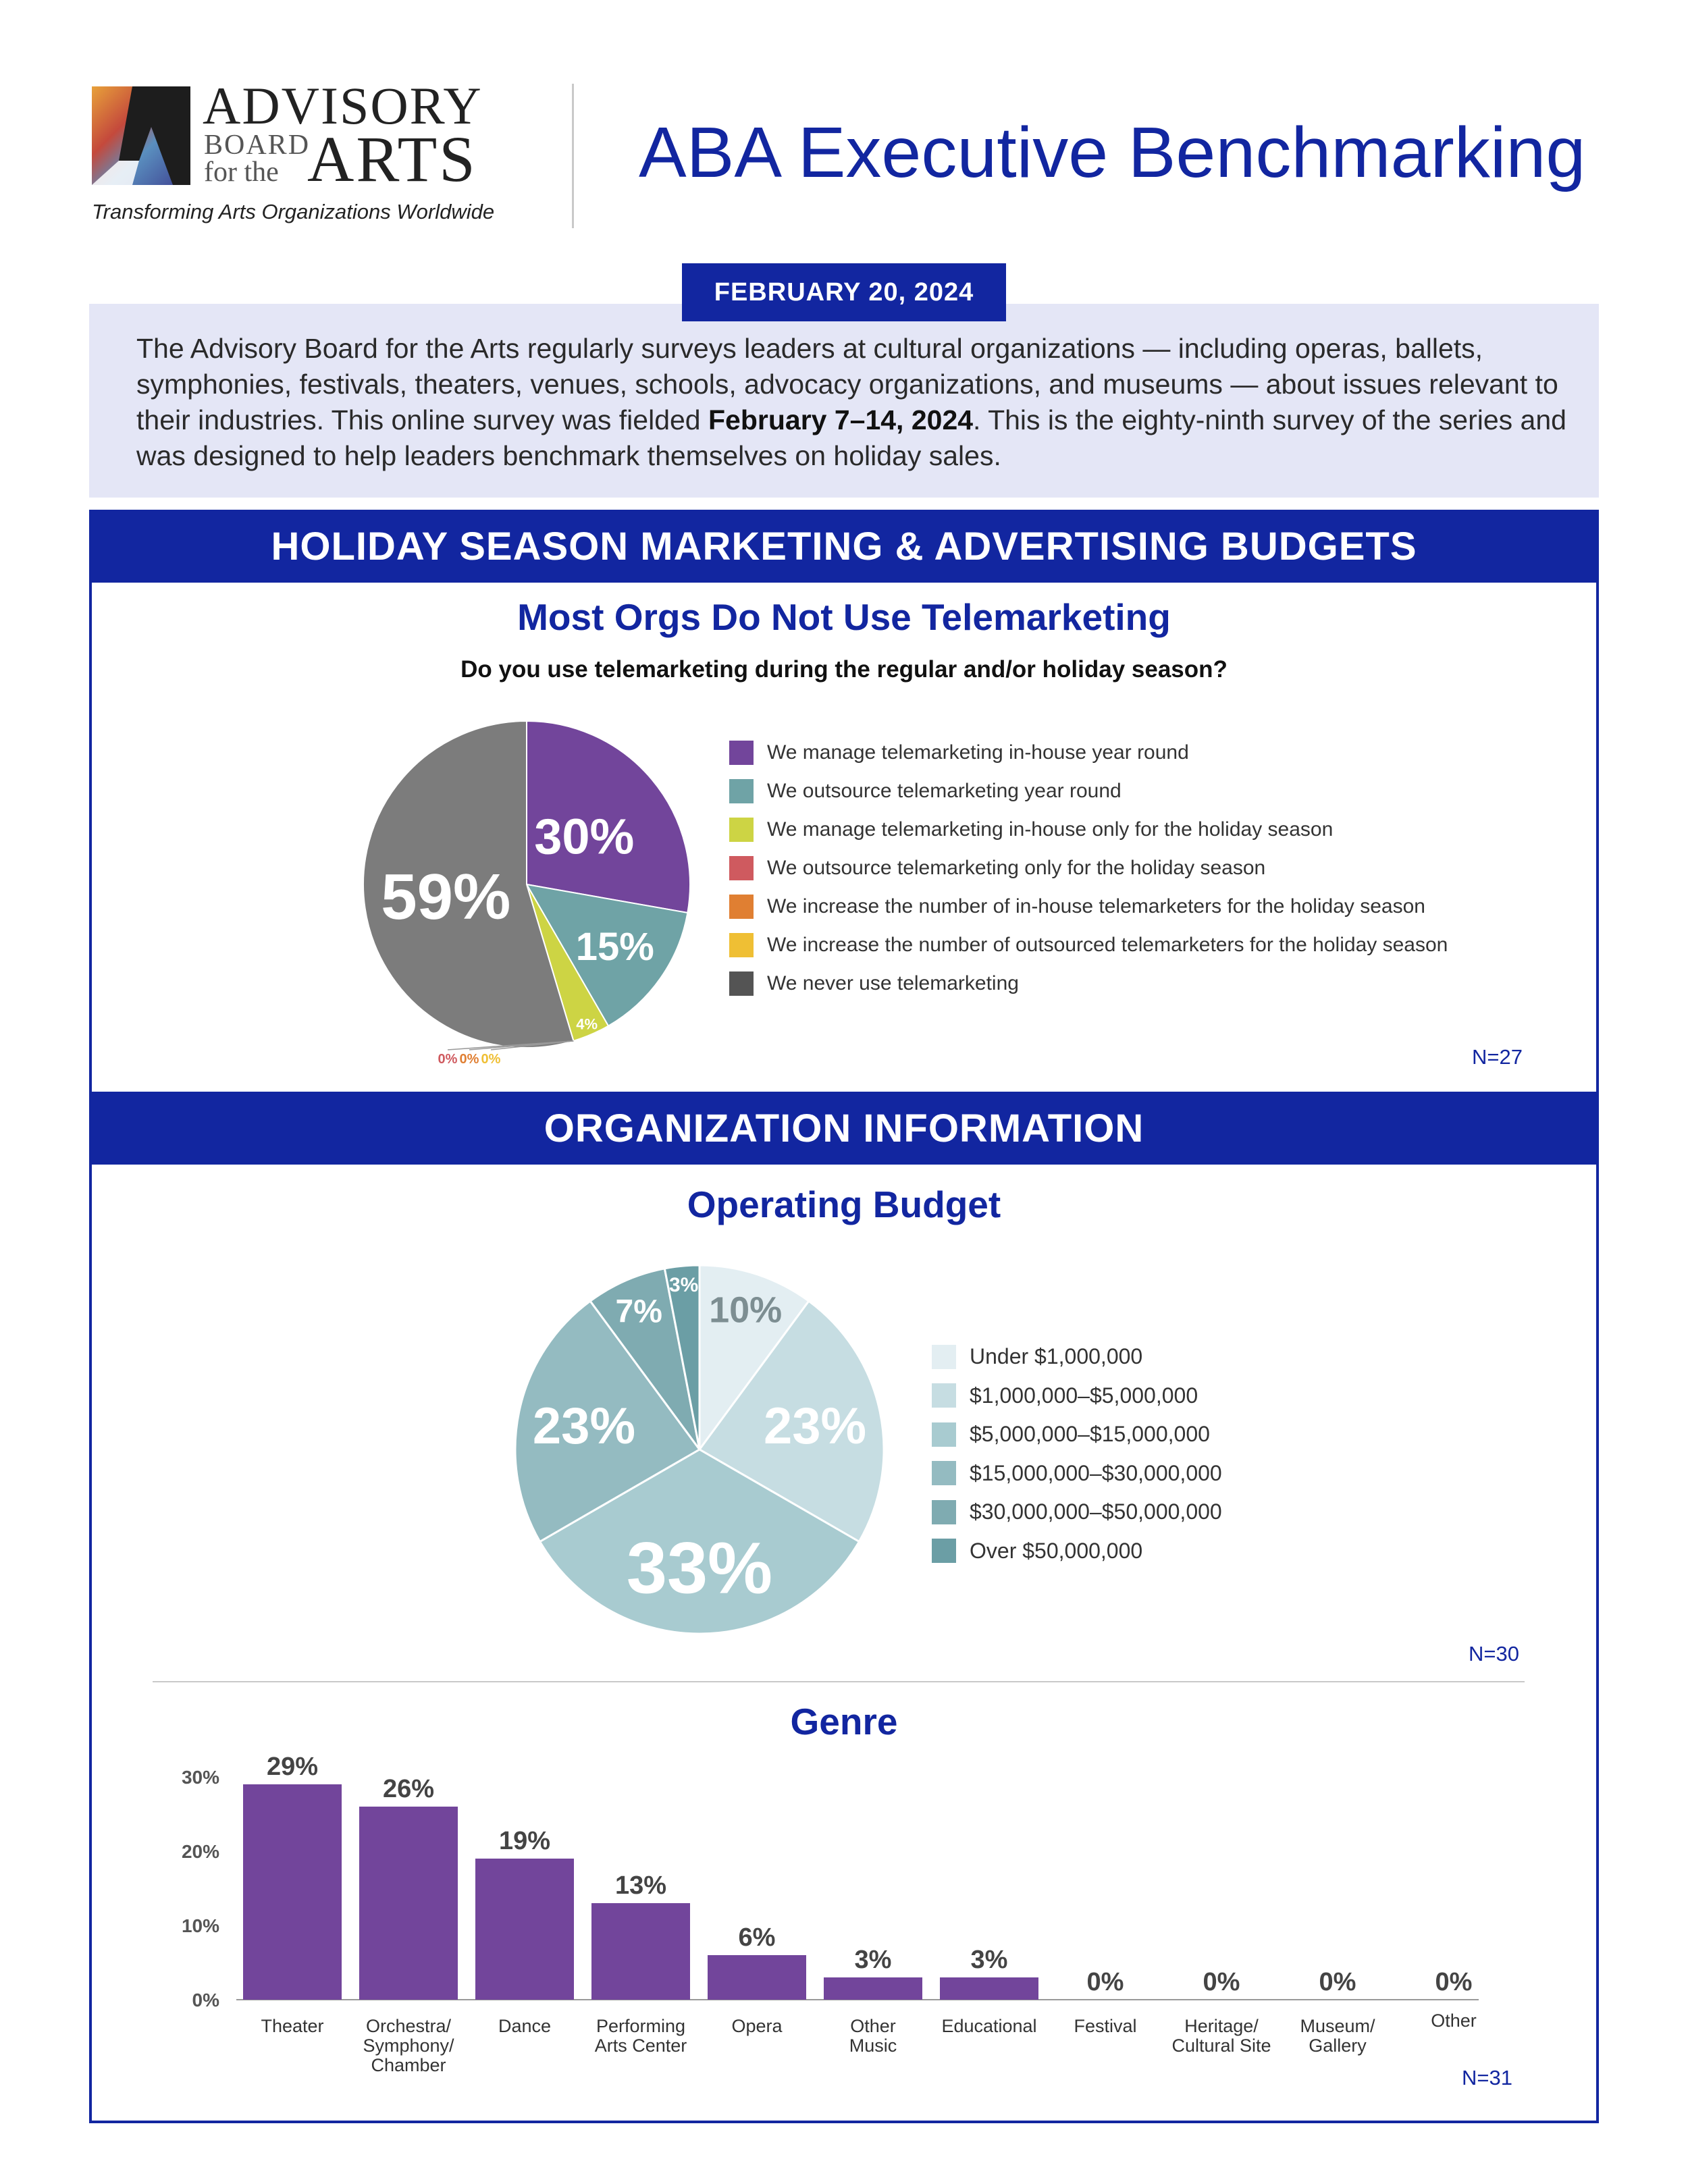  Describe the element at coordinates (1084, 1395) in the screenshot. I see `legend-label: $1,000,000–$5,000,000` at that location.